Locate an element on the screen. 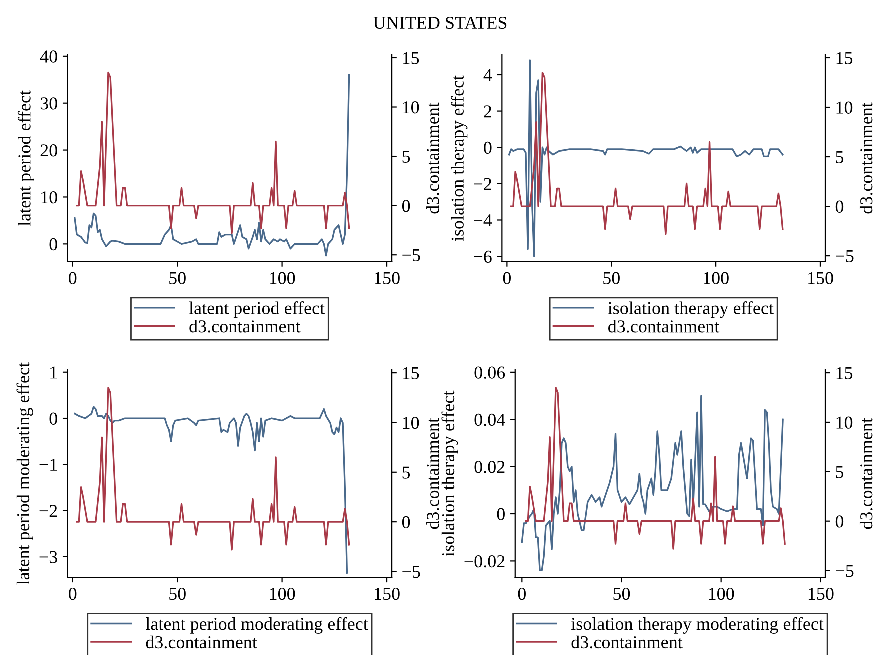 The width and height of the screenshot is (881, 655). y-tick-label: 40 is located at coordinates (49, 56).